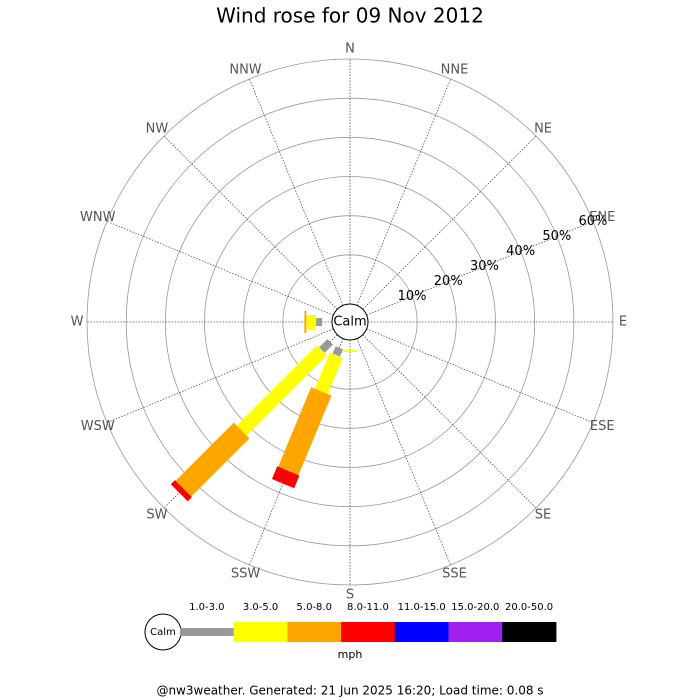 The height and width of the screenshot is (700, 700). Describe the element at coordinates (350, 16) in the screenshot. I see `chart-title: Wind rose for 09 Nov 2012` at that location.